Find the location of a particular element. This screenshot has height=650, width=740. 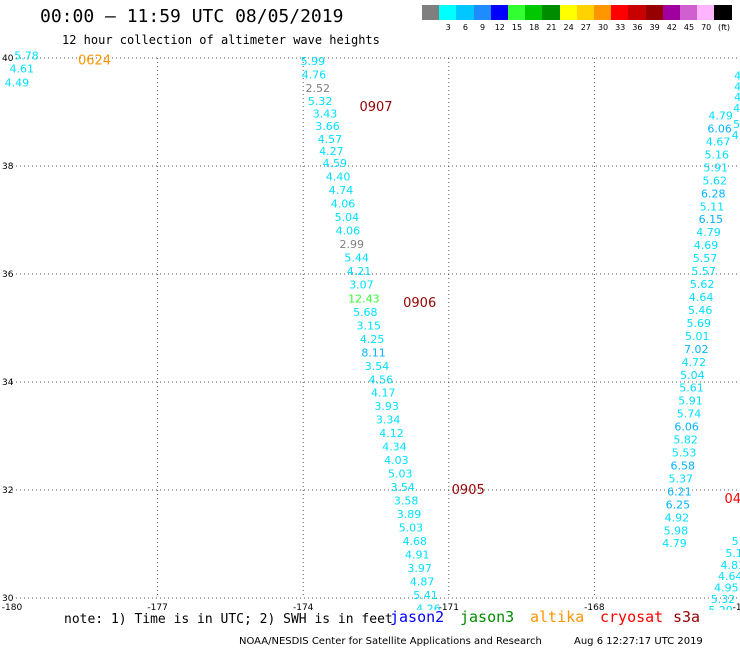

wave-height-value: 6.15 is located at coordinates (711, 219).